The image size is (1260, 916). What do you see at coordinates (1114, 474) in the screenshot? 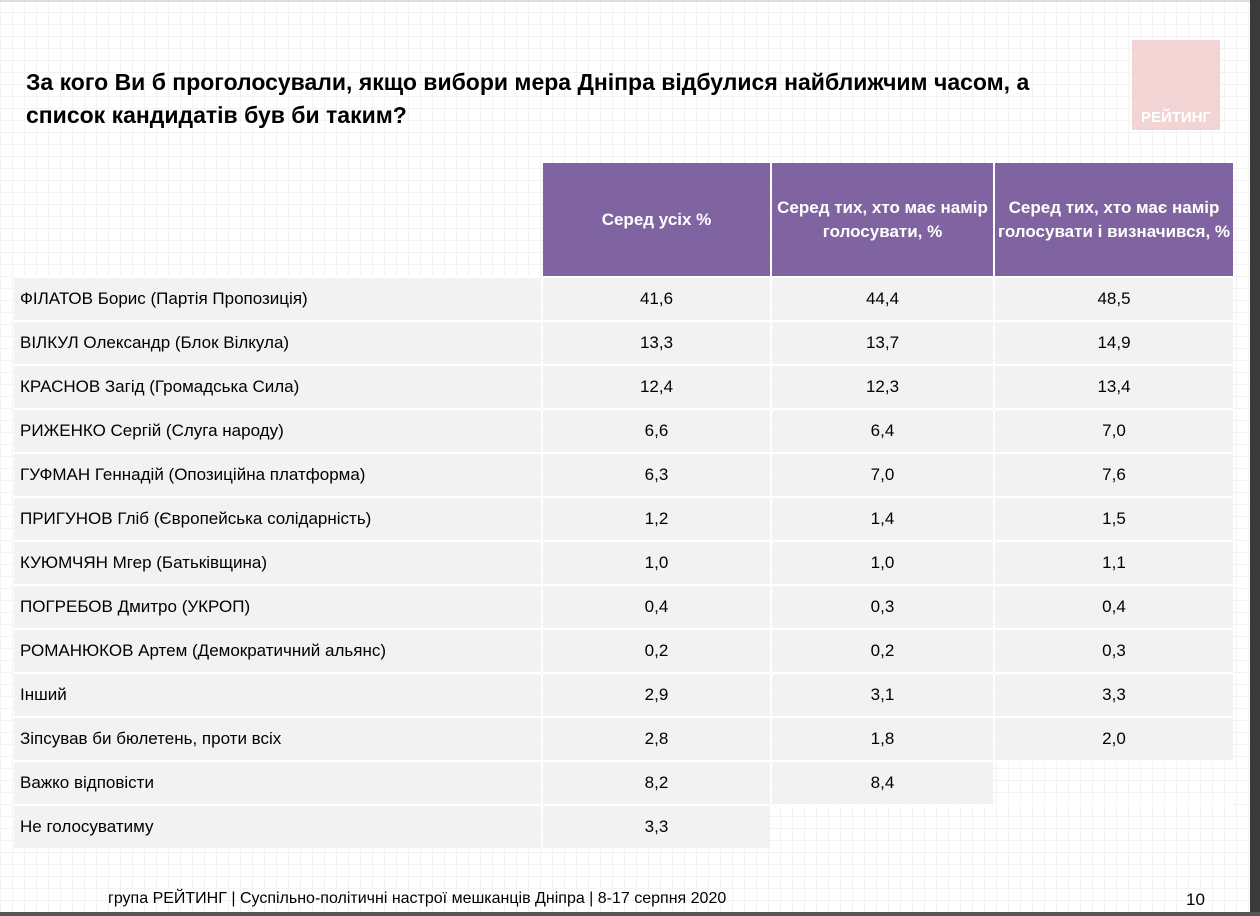
I see `cell-value: 7,6` at bounding box center [1114, 474].